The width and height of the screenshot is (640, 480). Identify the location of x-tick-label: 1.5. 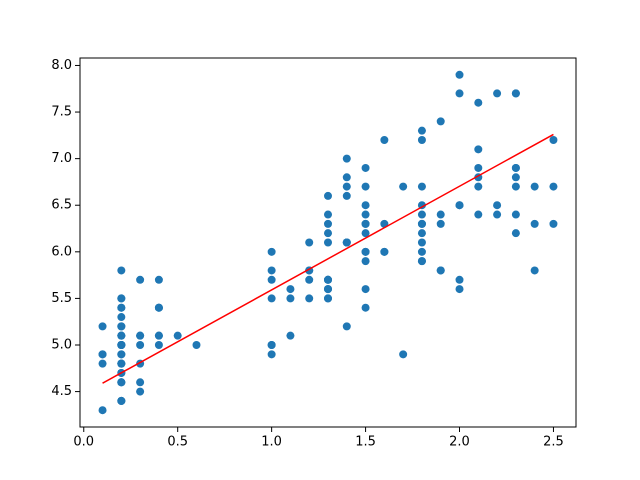
(365, 442).